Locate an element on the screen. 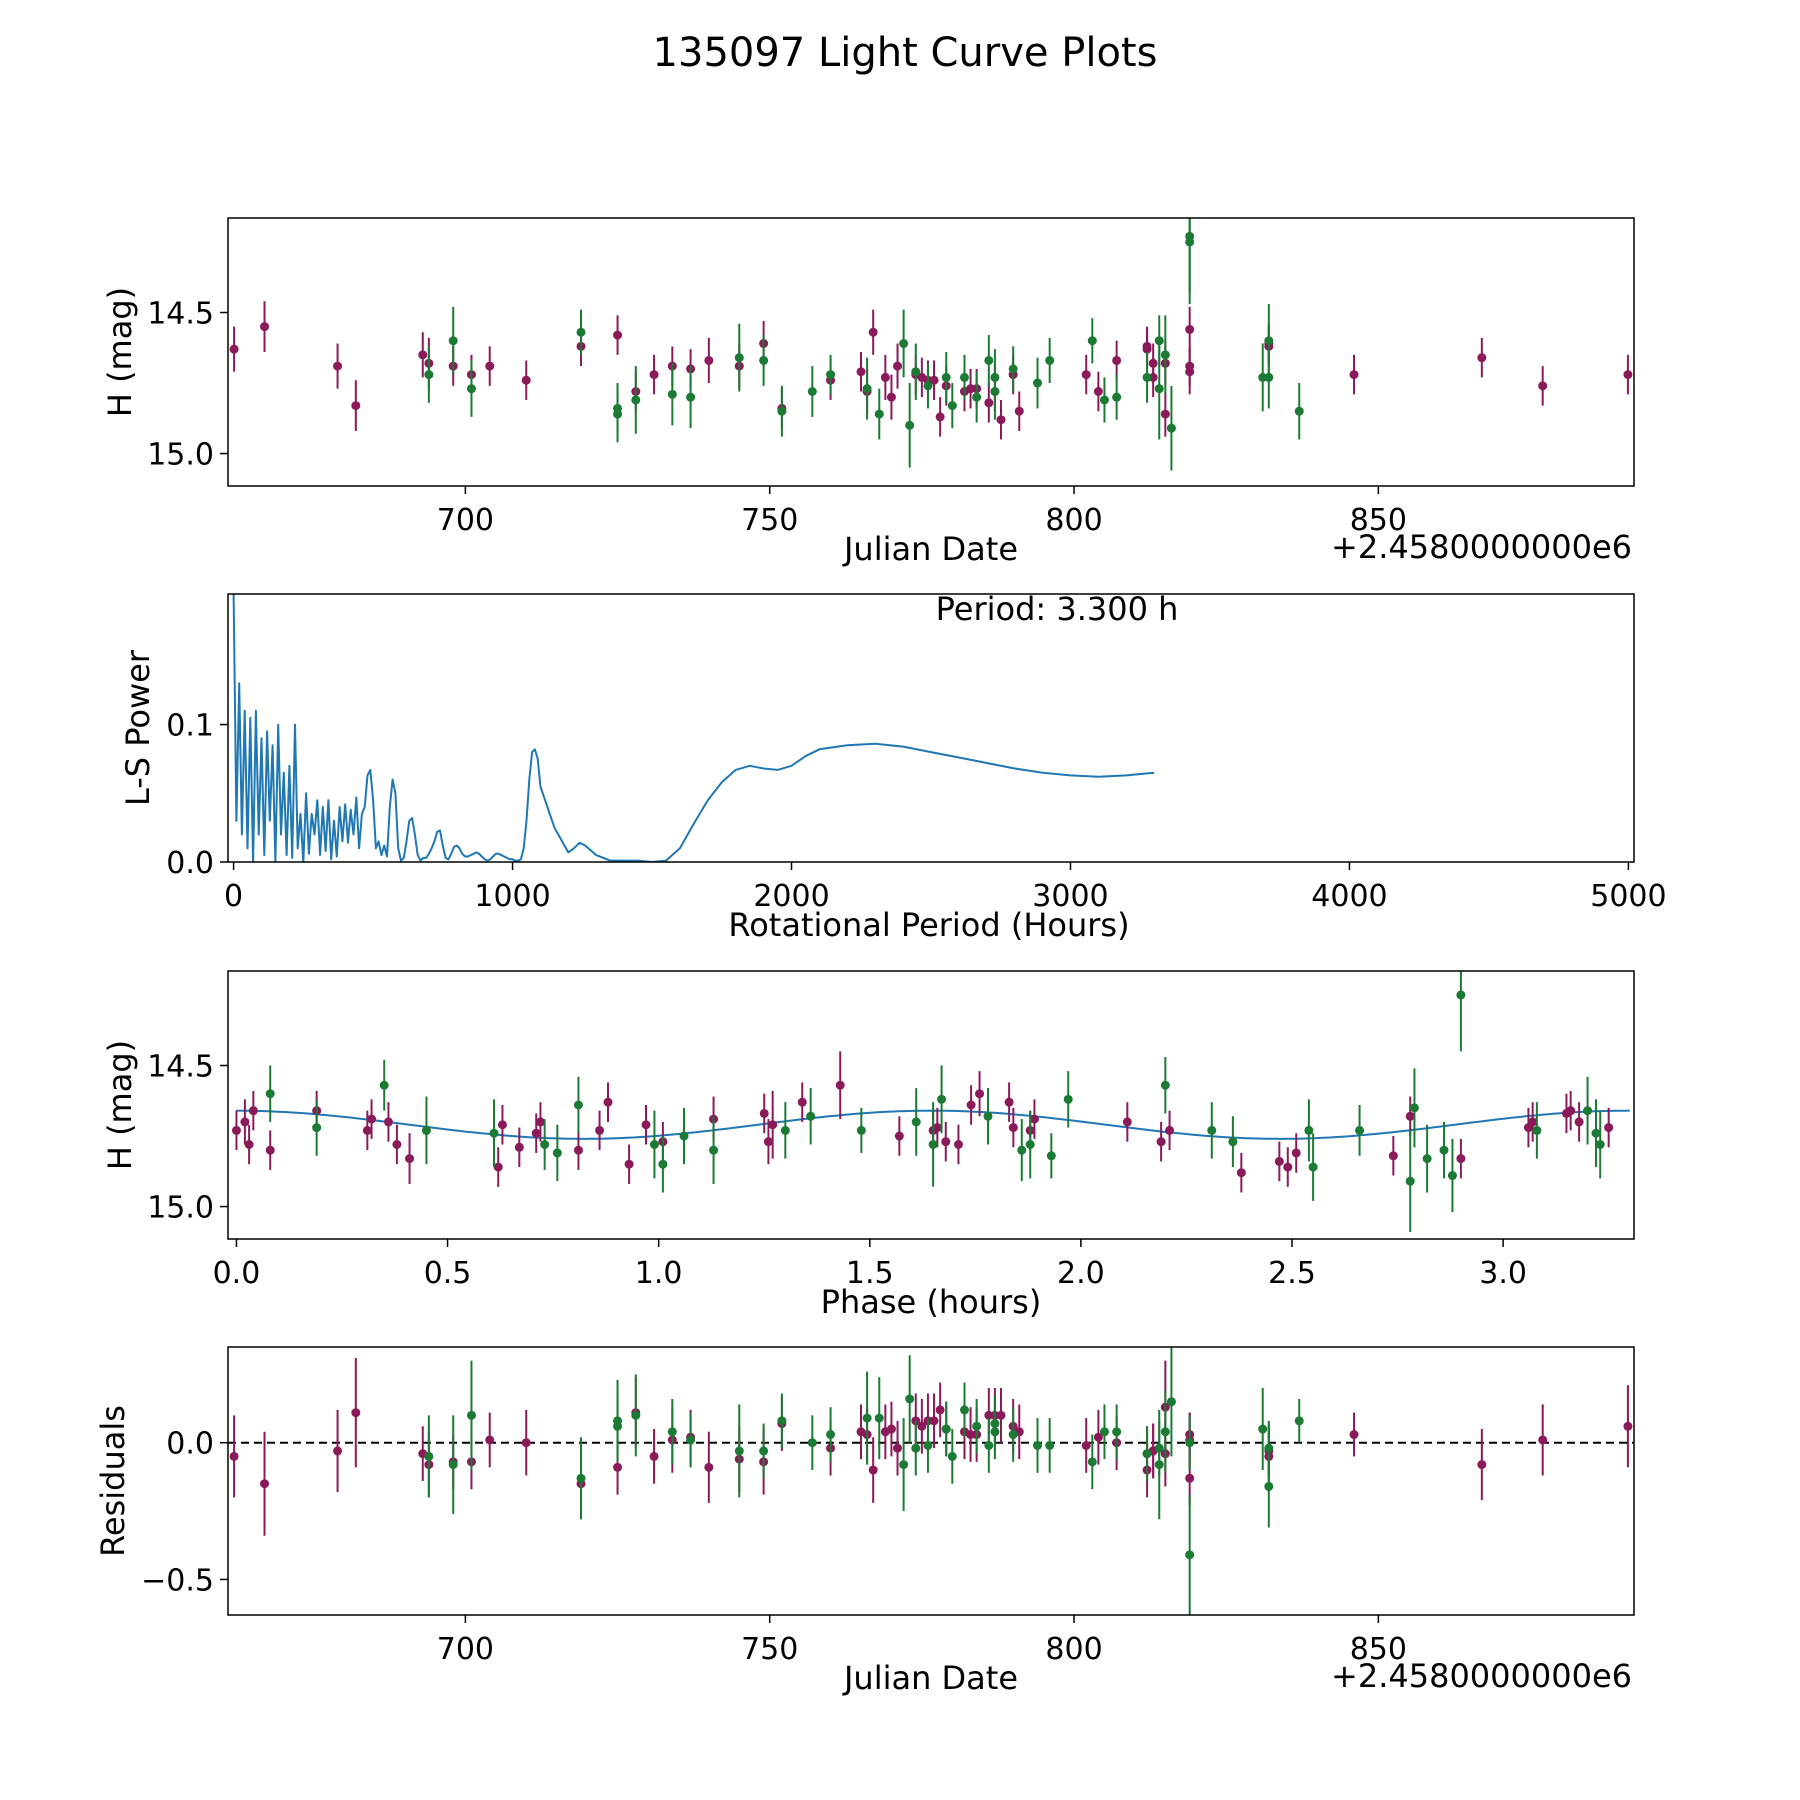  lightcurve-xtick-label: 700 is located at coordinates (465, 520).